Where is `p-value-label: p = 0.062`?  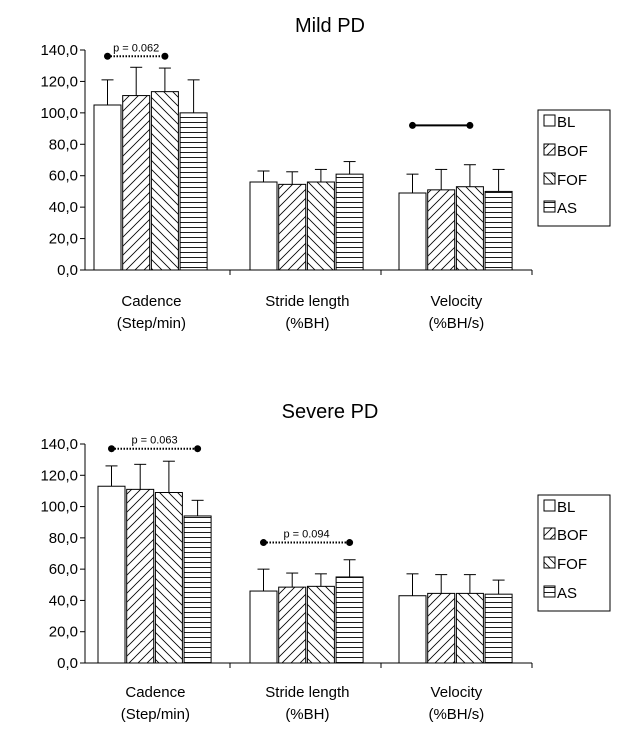
p-value-label: p = 0.062 is located at coordinates (136, 48).